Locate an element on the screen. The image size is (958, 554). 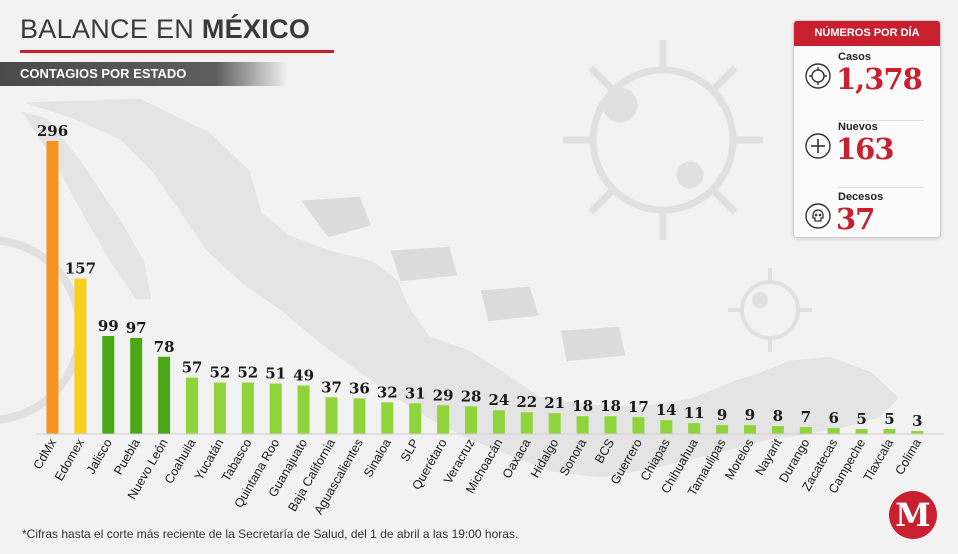
value-label: 22 is located at coordinates (526, 402).